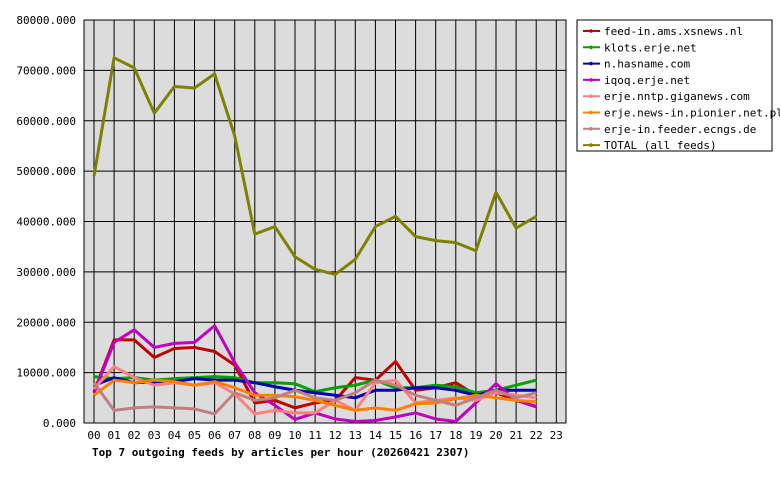 The image size is (780, 480). What do you see at coordinates (495, 435) in the screenshot?
I see `x-tick-label: 20` at bounding box center [495, 435].